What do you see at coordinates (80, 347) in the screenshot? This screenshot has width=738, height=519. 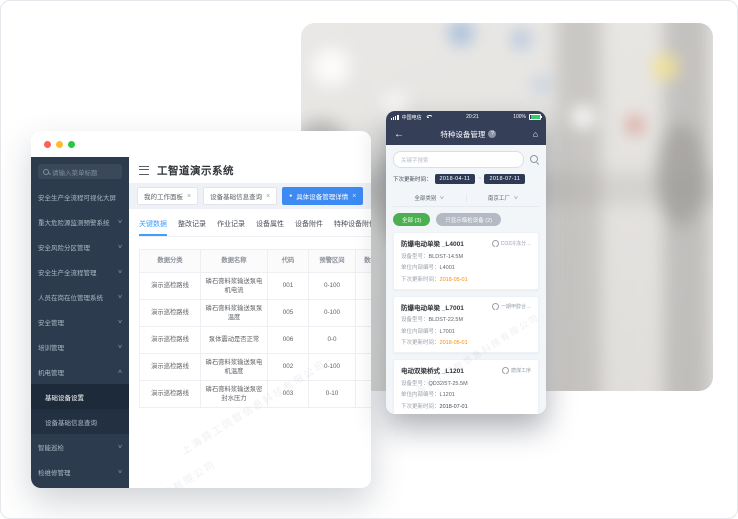 I see `sidebar-item-training-mgmt: 培训管理 ∨` at bounding box center [80, 347].